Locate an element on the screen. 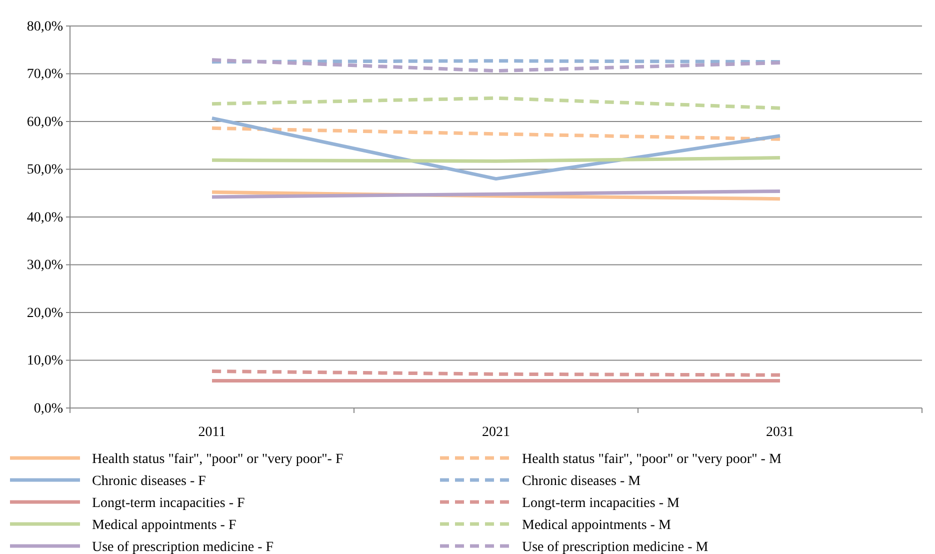 The width and height of the screenshot is (935, 554). y-tick-label: 80,0% is located at coordinates (45, 26).